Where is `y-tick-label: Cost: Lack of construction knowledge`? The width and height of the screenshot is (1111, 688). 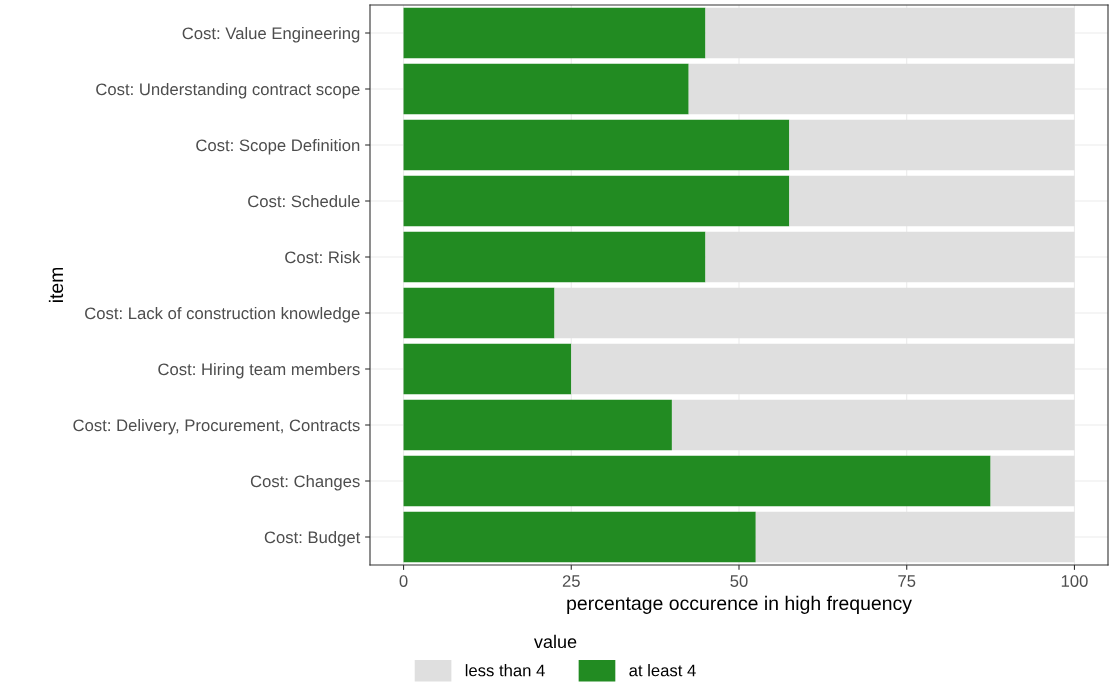 y-tick-label: Cost: Lack of construction knowledge is located at coordinates (222, 314).